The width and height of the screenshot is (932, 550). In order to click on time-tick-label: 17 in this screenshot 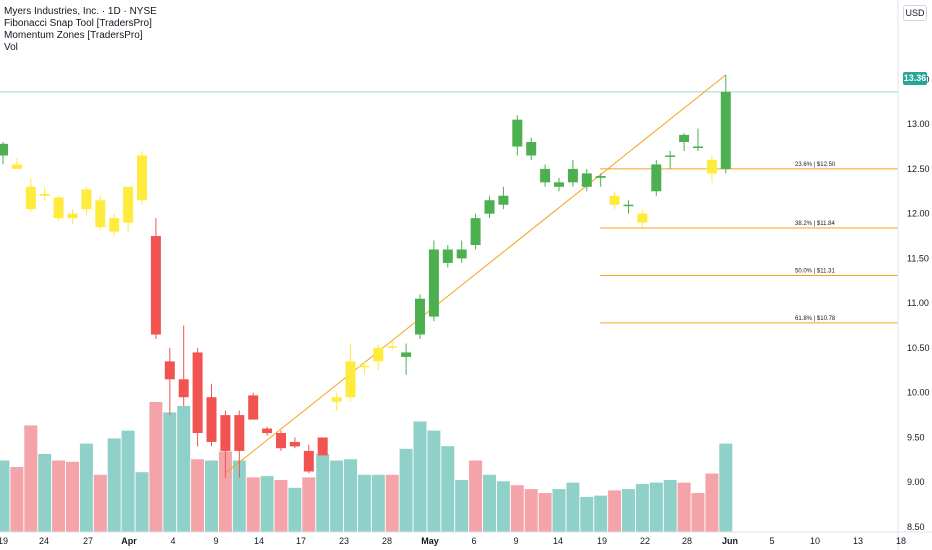, I will do `click(301, 541)`.